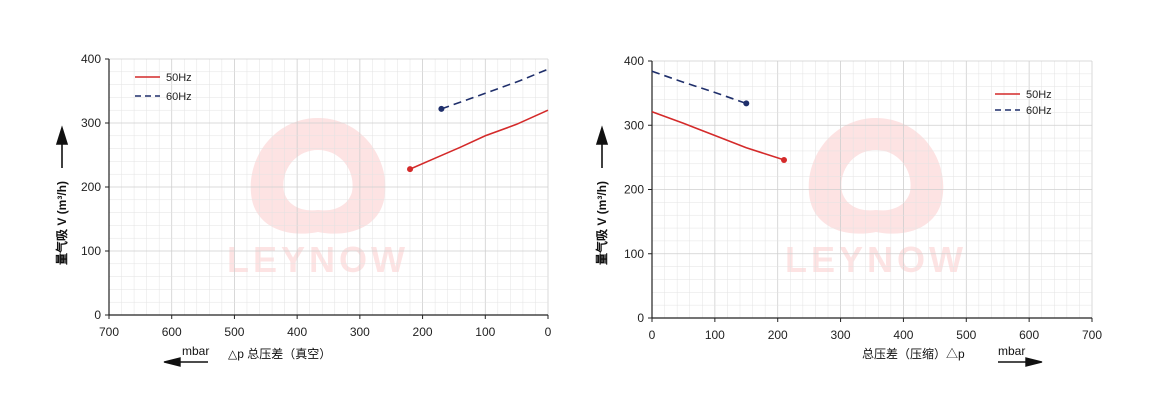 Image resolution: width=1160 pixels, height=420 pixels. What do you see at coordinates (913, 353) in the screenshot?
I see `x-axis-label: 总压差（压缩）△p` at bounding box center [913, 353].